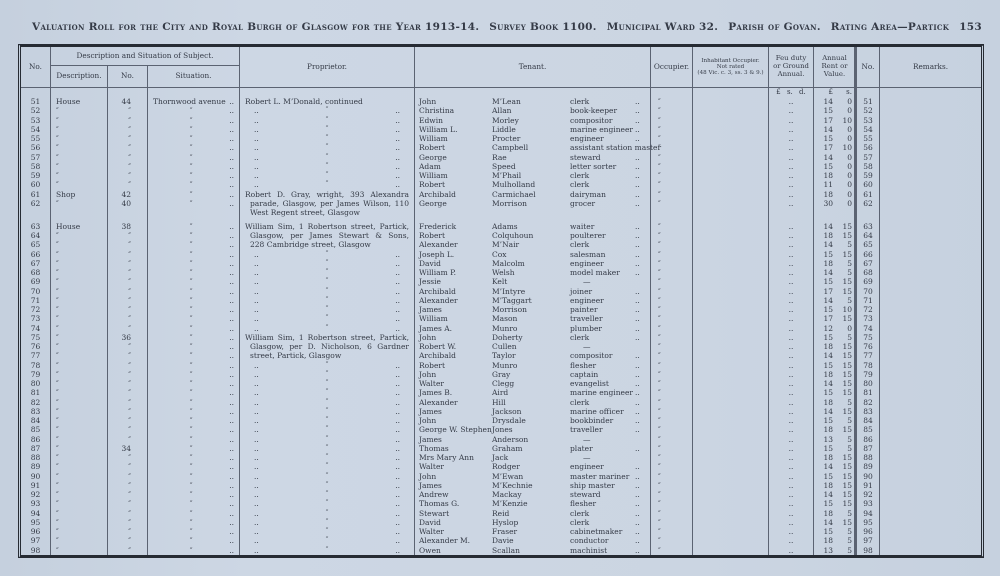  Describe the element at coordinates (128, 102) in the screenshot. I see `street-number-cell: 44` at that location.